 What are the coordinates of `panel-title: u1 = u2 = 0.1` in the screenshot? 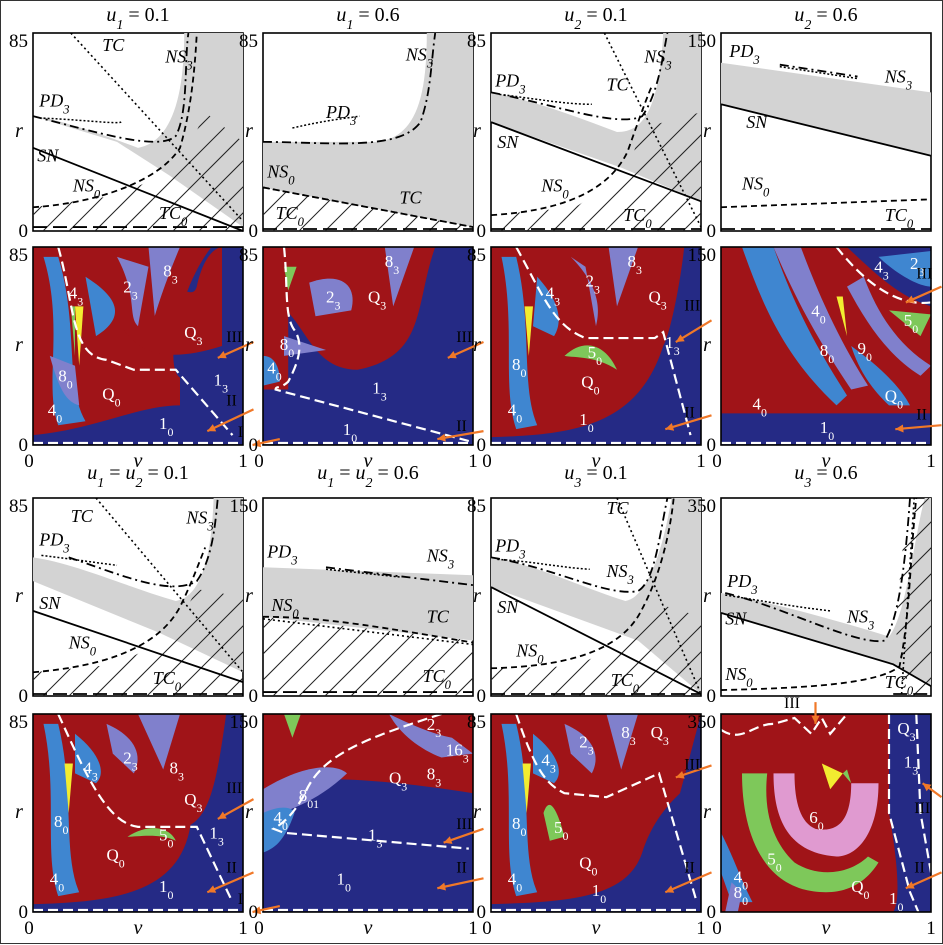 It's located at (138, 476).